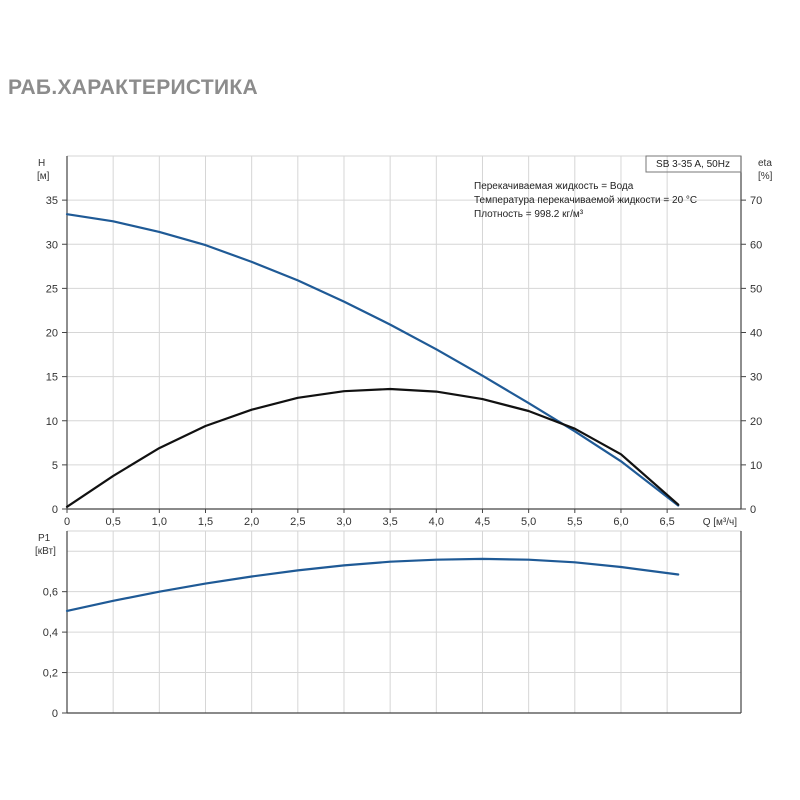  Describe the element at coordinates (436, 522) in the screenshot. I see `flow-x-tick-label: 4,0` at that location.